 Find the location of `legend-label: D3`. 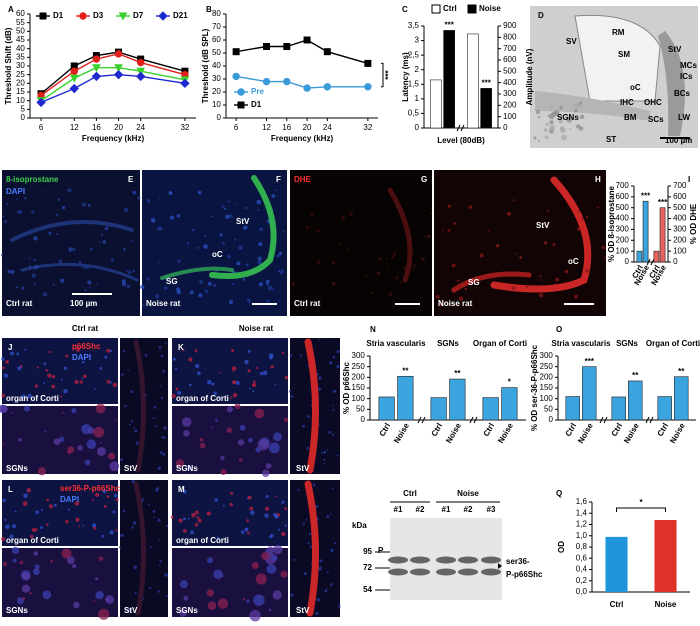

legend-label: D3 is located at coordinates (98, 15).